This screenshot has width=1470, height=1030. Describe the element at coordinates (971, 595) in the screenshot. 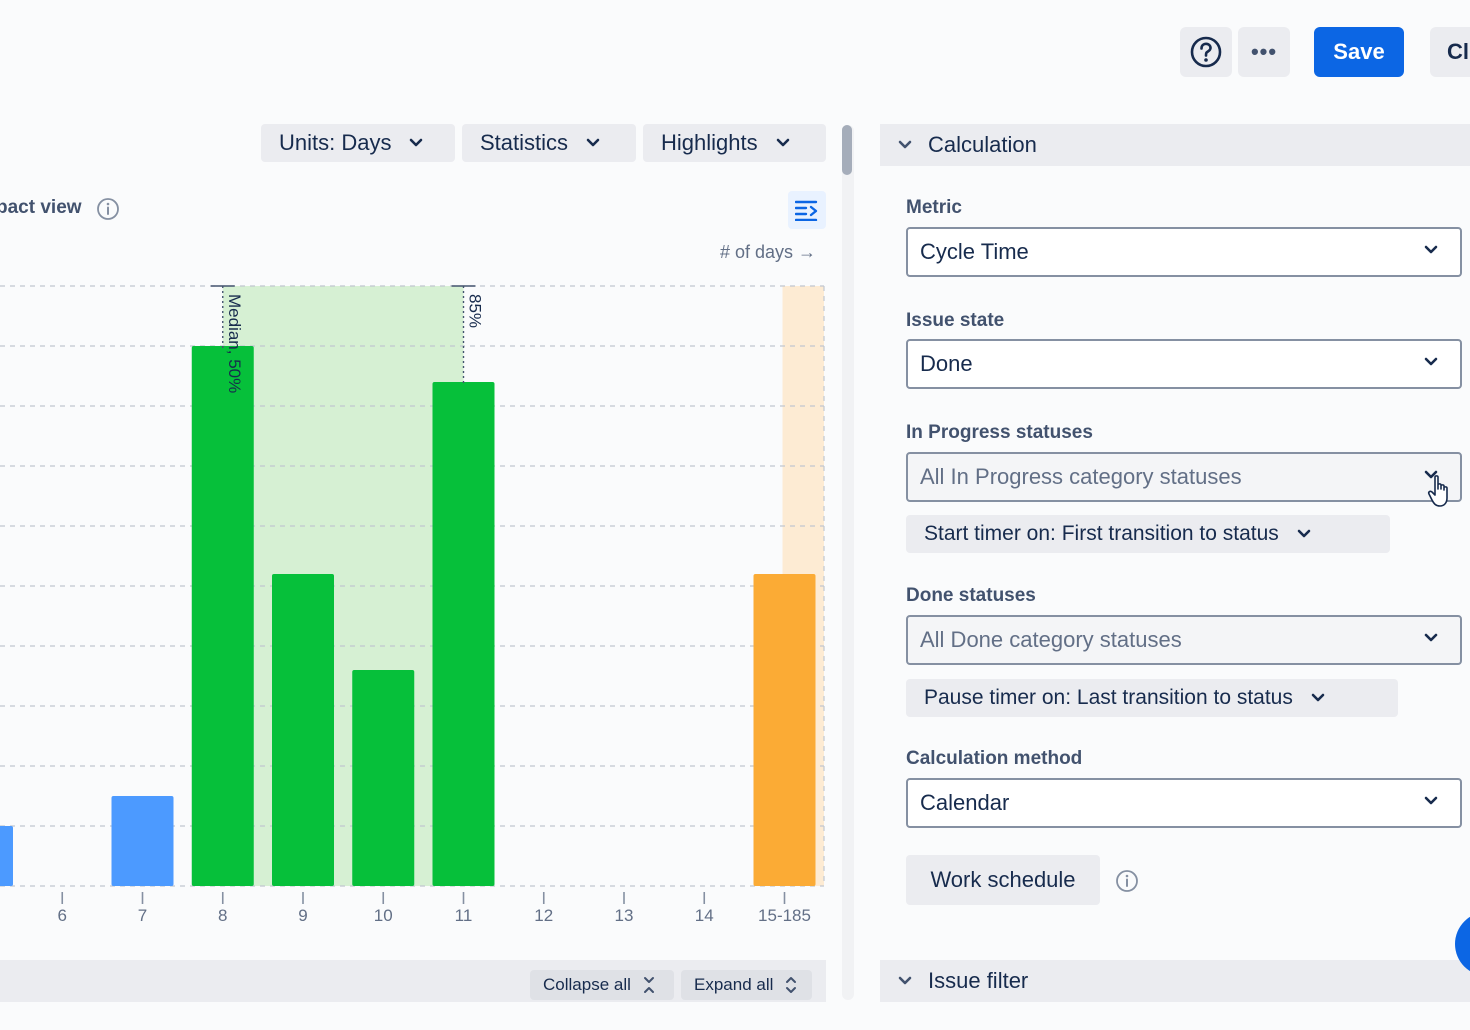

I see `done-statuses-label: Done statuses` at that location.